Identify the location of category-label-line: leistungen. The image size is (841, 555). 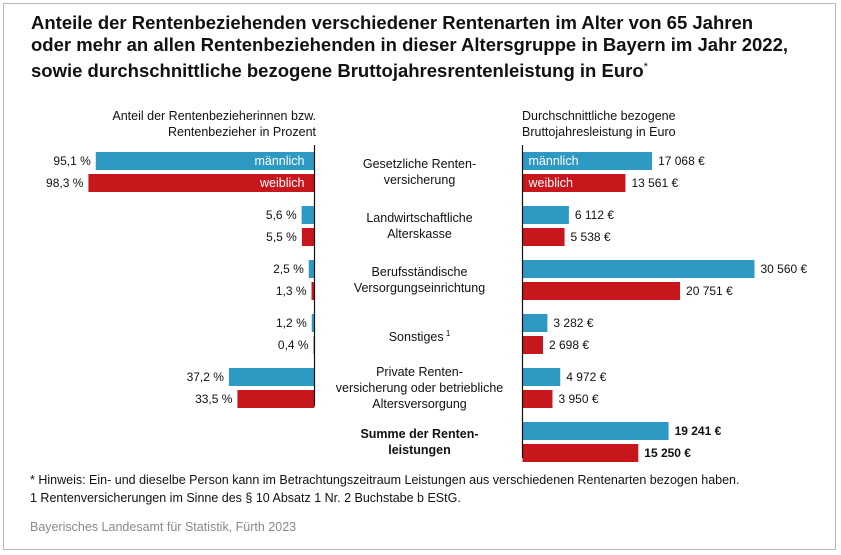
(419, 450).